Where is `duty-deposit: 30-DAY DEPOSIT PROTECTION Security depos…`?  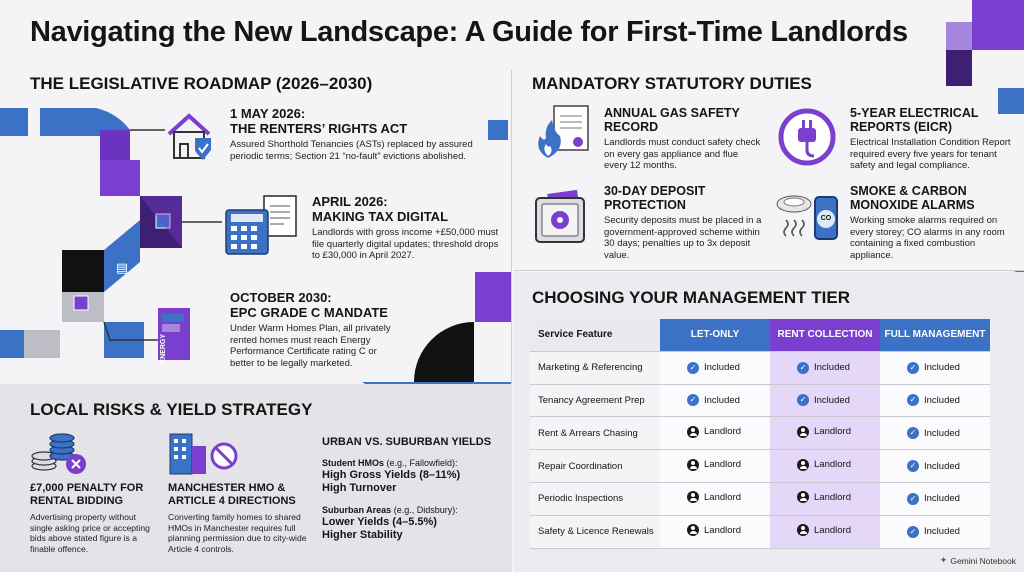
duty-deposit: 30-DAY DEPOSIT PROTECTION Security depos… is located at coordinates (684, 222).